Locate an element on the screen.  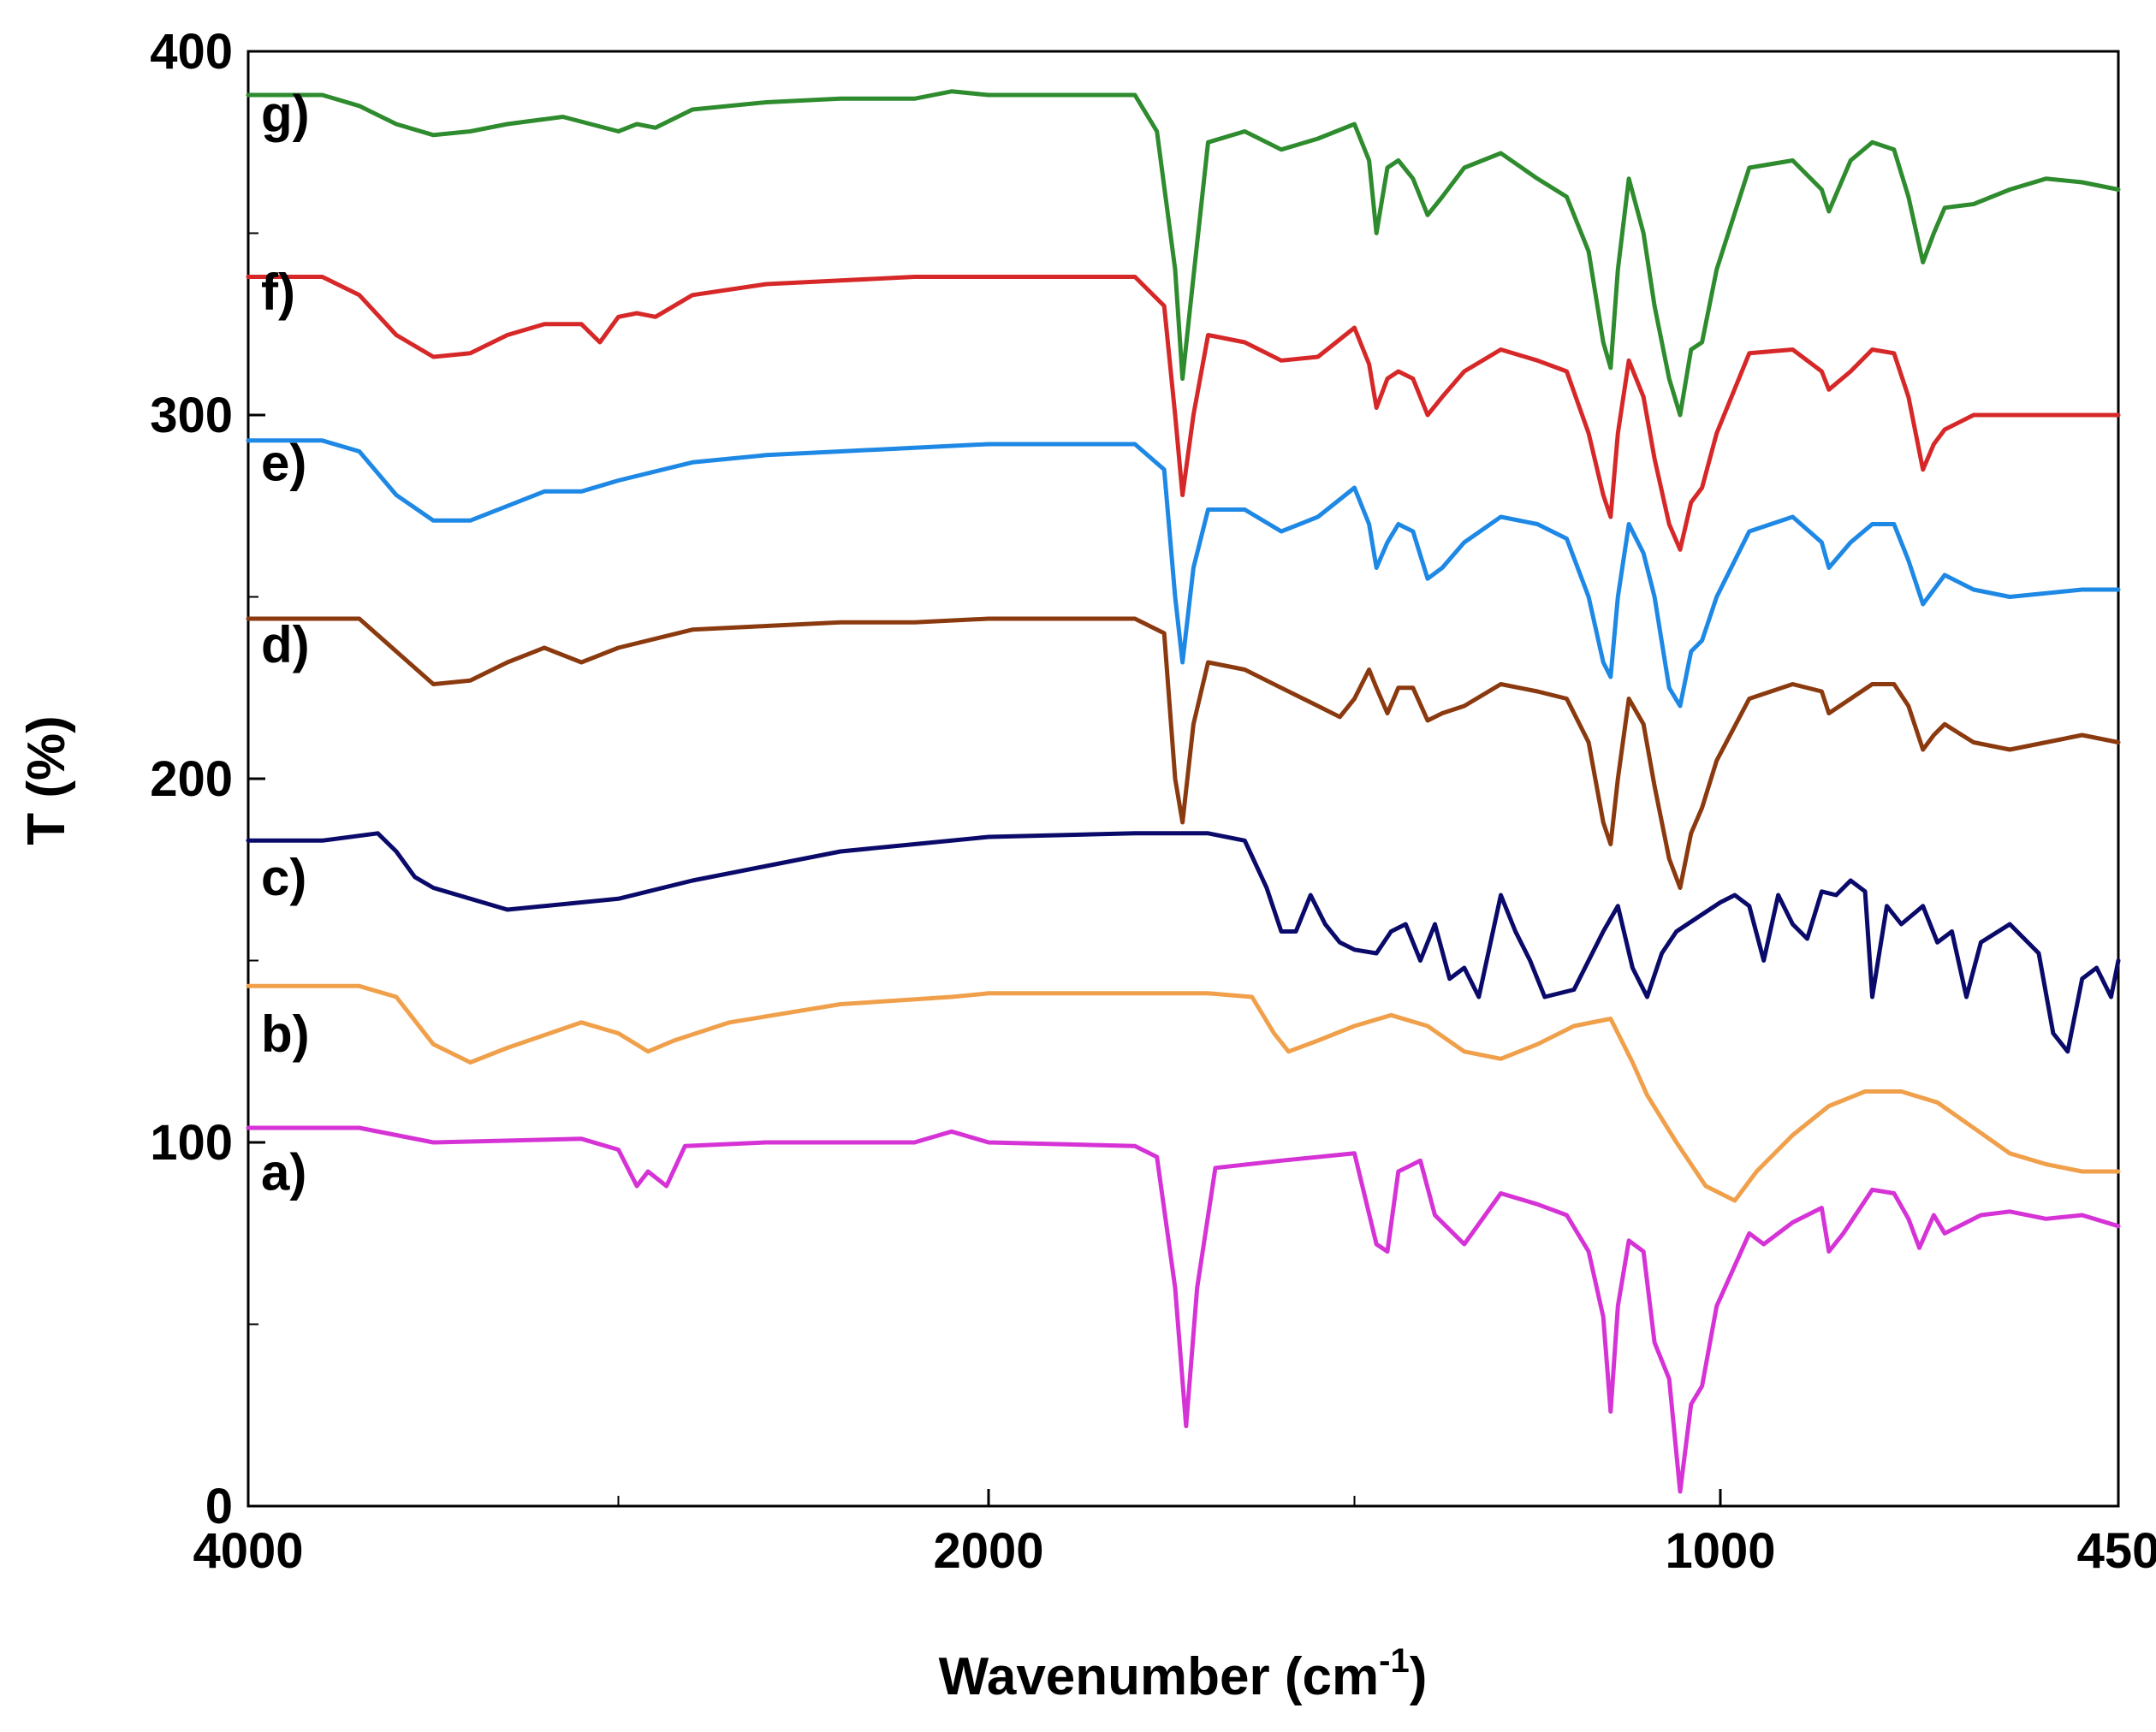
series-line-f is located at coordinates (1183, 413).